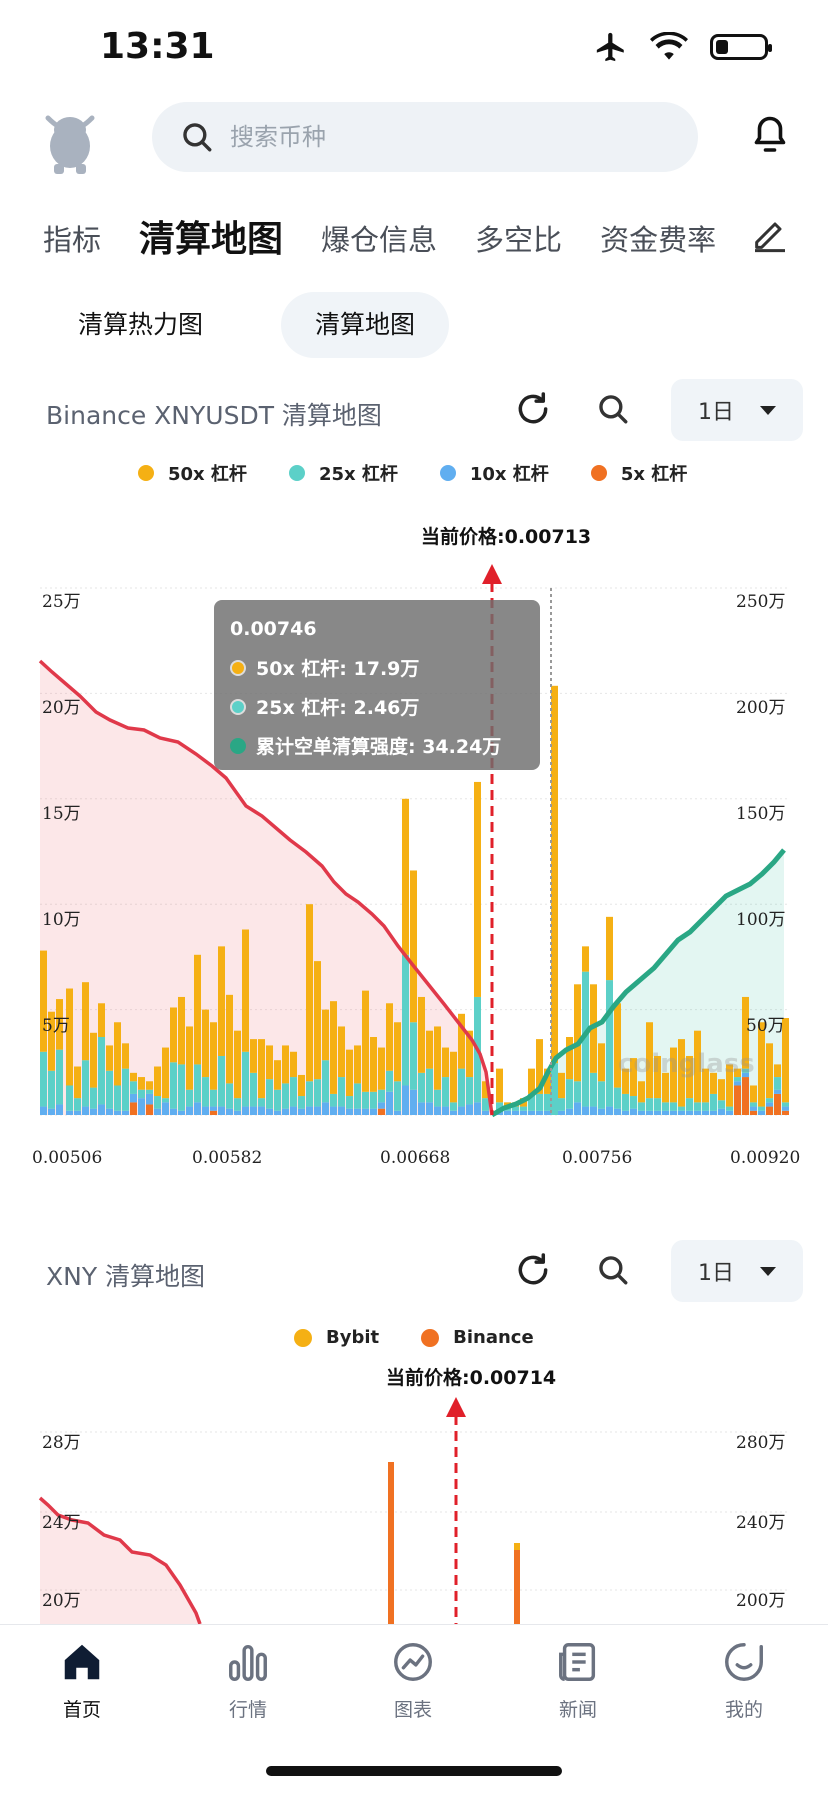 This screenshot has height=1793, width=828. I want to click on legend-item-5x: 5x 杠杆, so click(638, 473).